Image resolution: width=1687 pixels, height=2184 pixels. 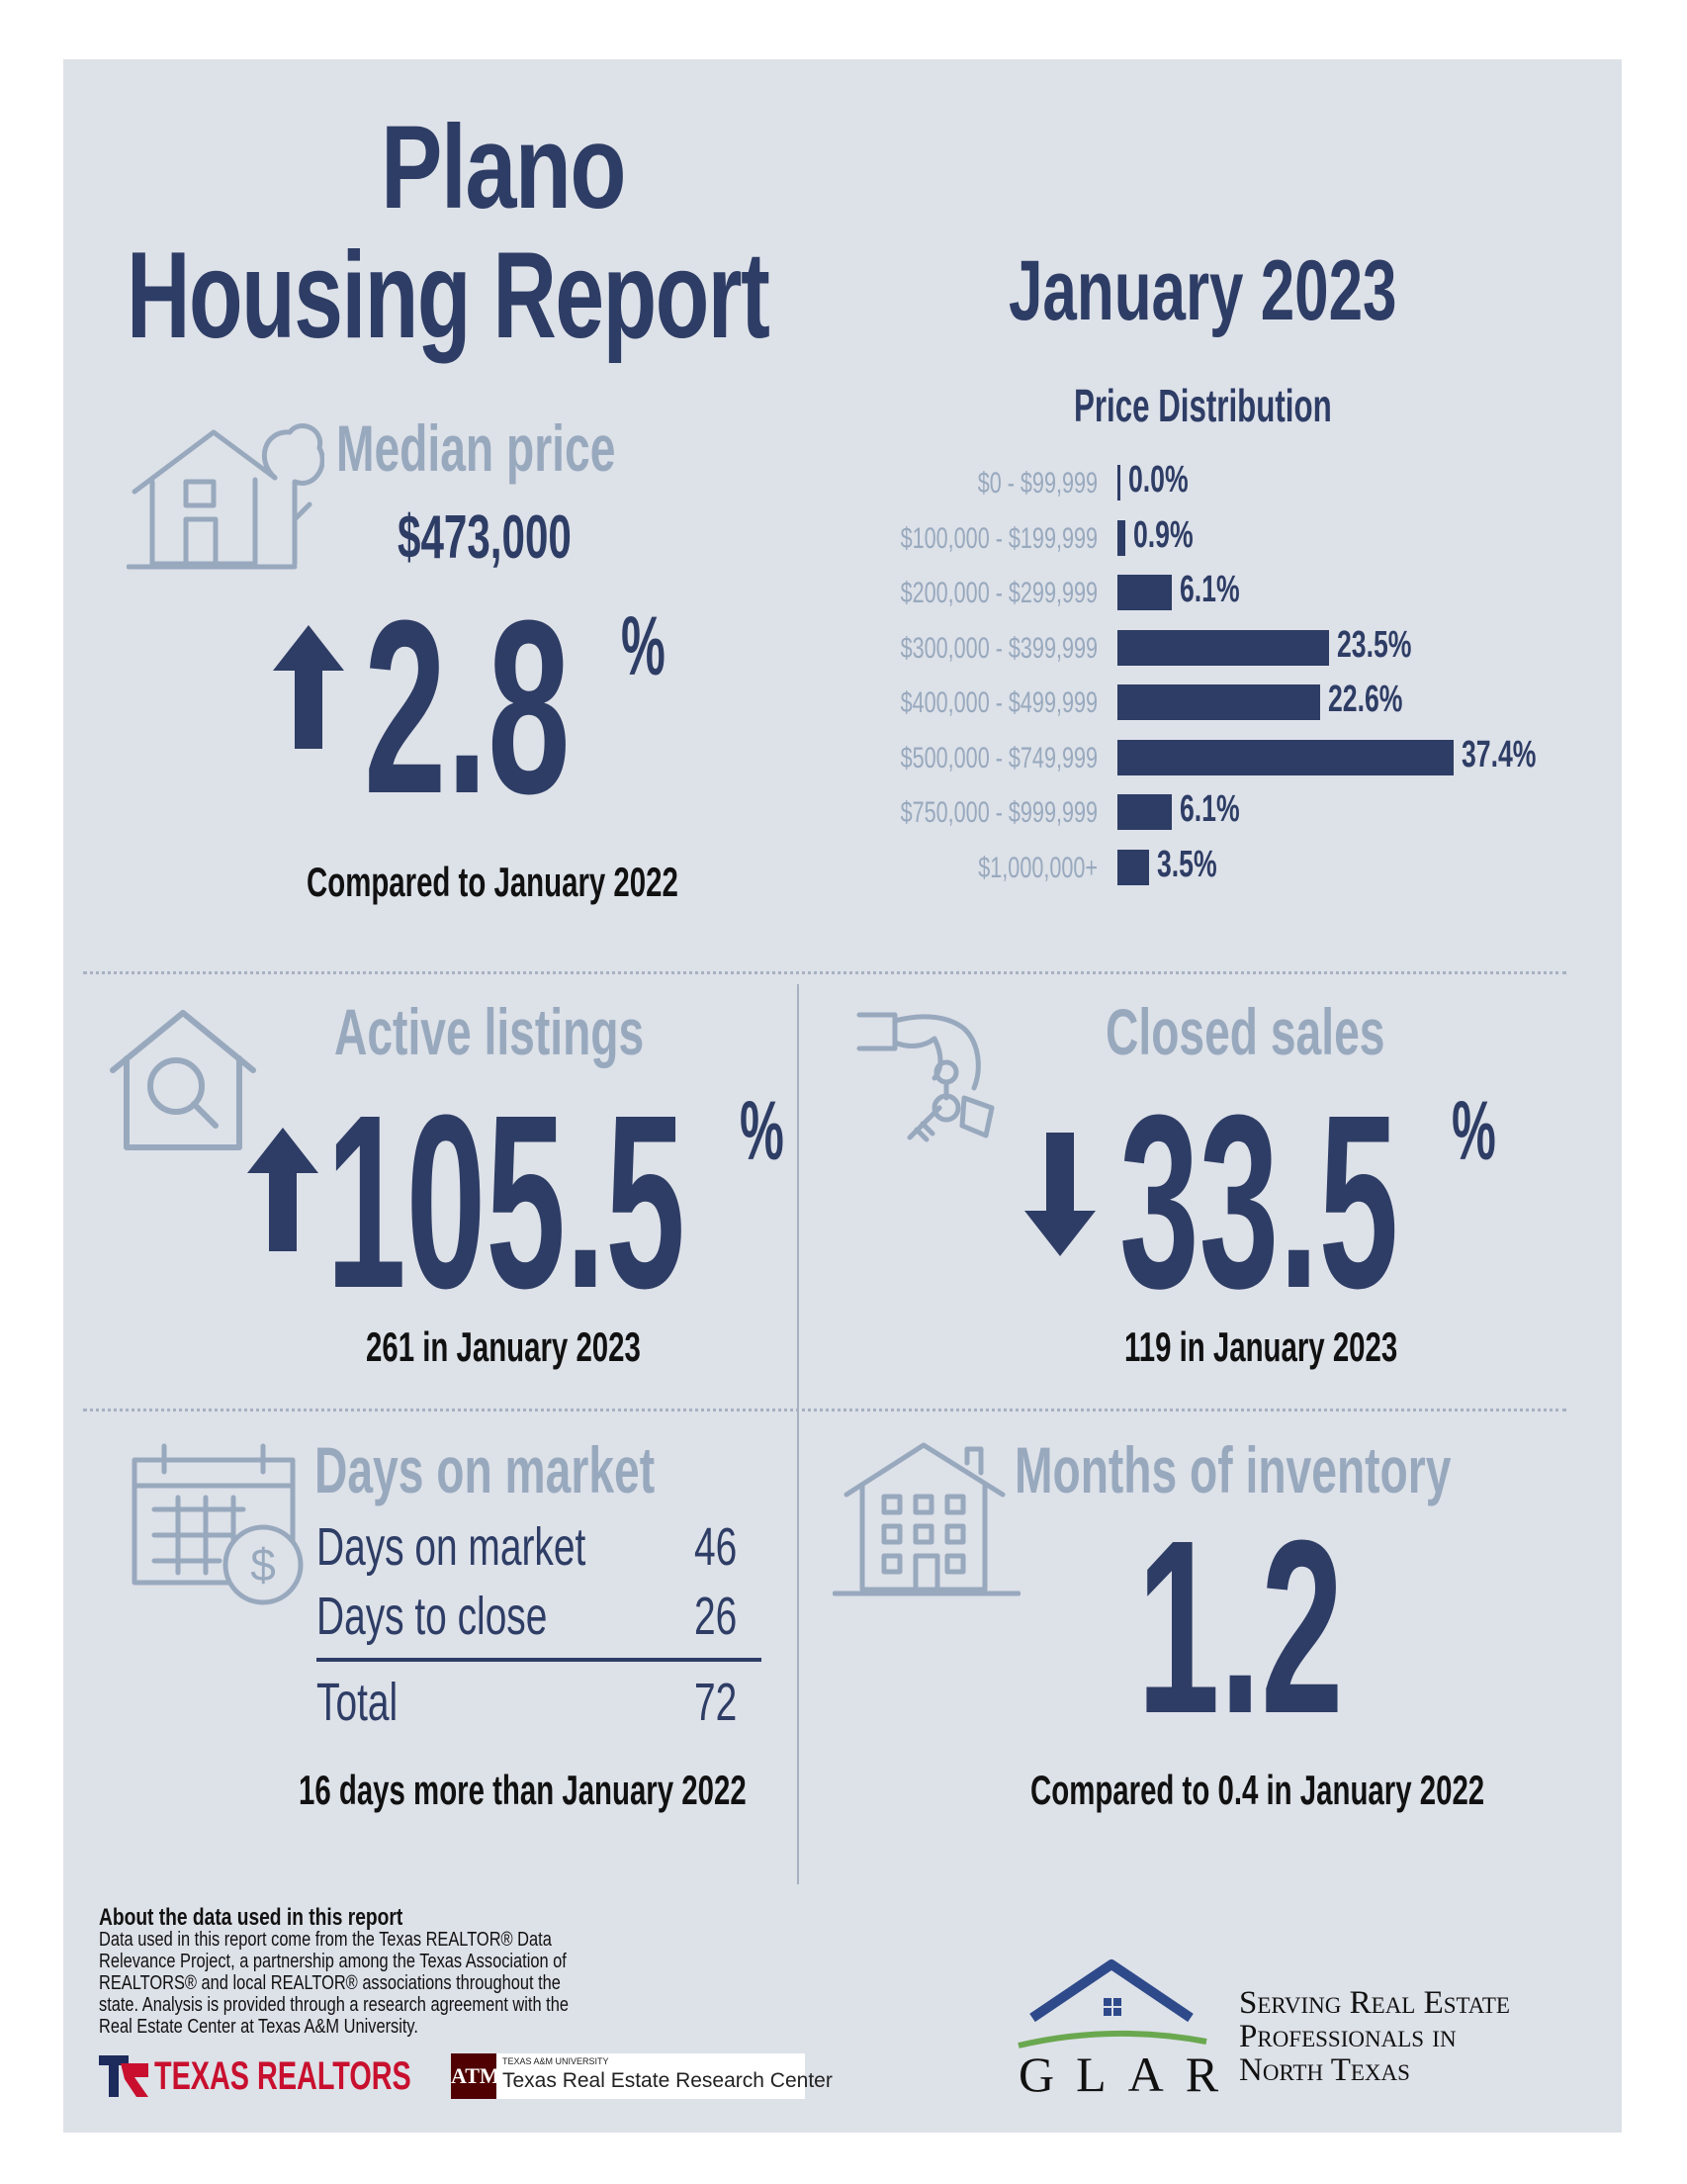 What do you see at coordinates (1240, 1627) in the screenshot?
I see `months-inventory-value: 1.2` at bounding box center [1240, 1627].